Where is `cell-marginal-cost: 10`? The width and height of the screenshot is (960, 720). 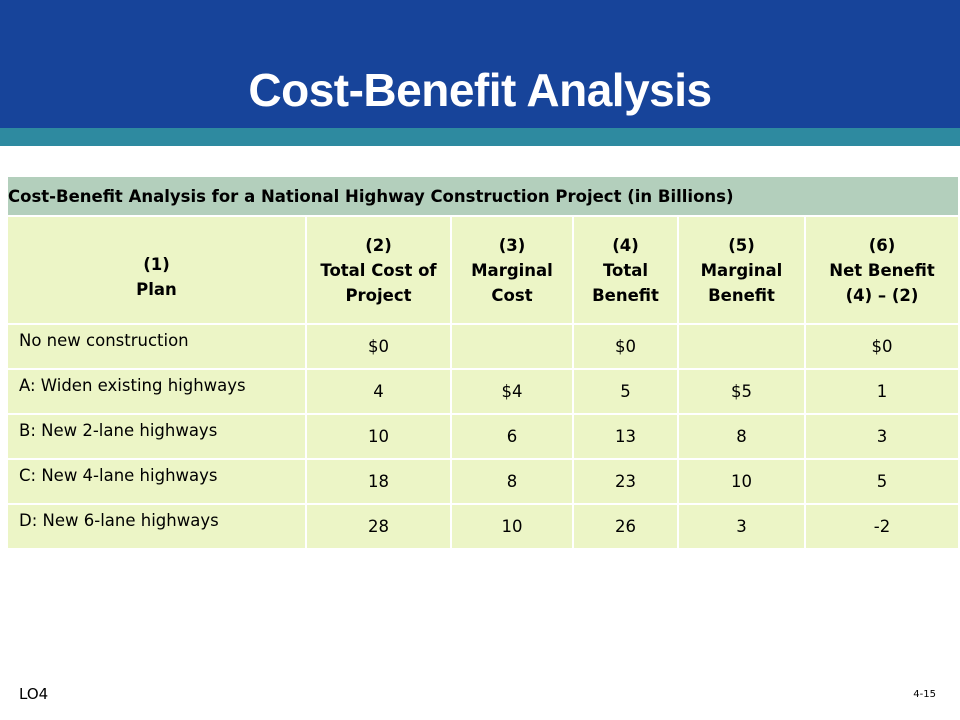 cell-marginal-cost: 10 is located at coordinates (512, 527).